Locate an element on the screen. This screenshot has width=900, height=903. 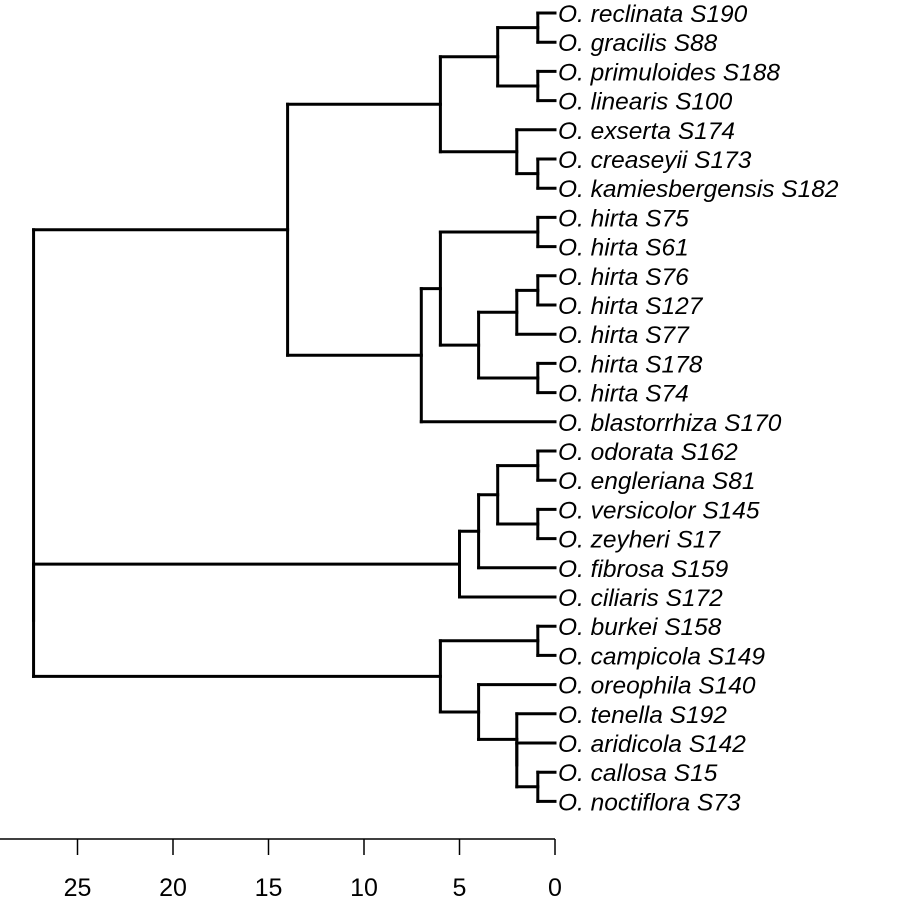
tip-label-2: O. primuloides S188 is located at coordinates (669, 72).